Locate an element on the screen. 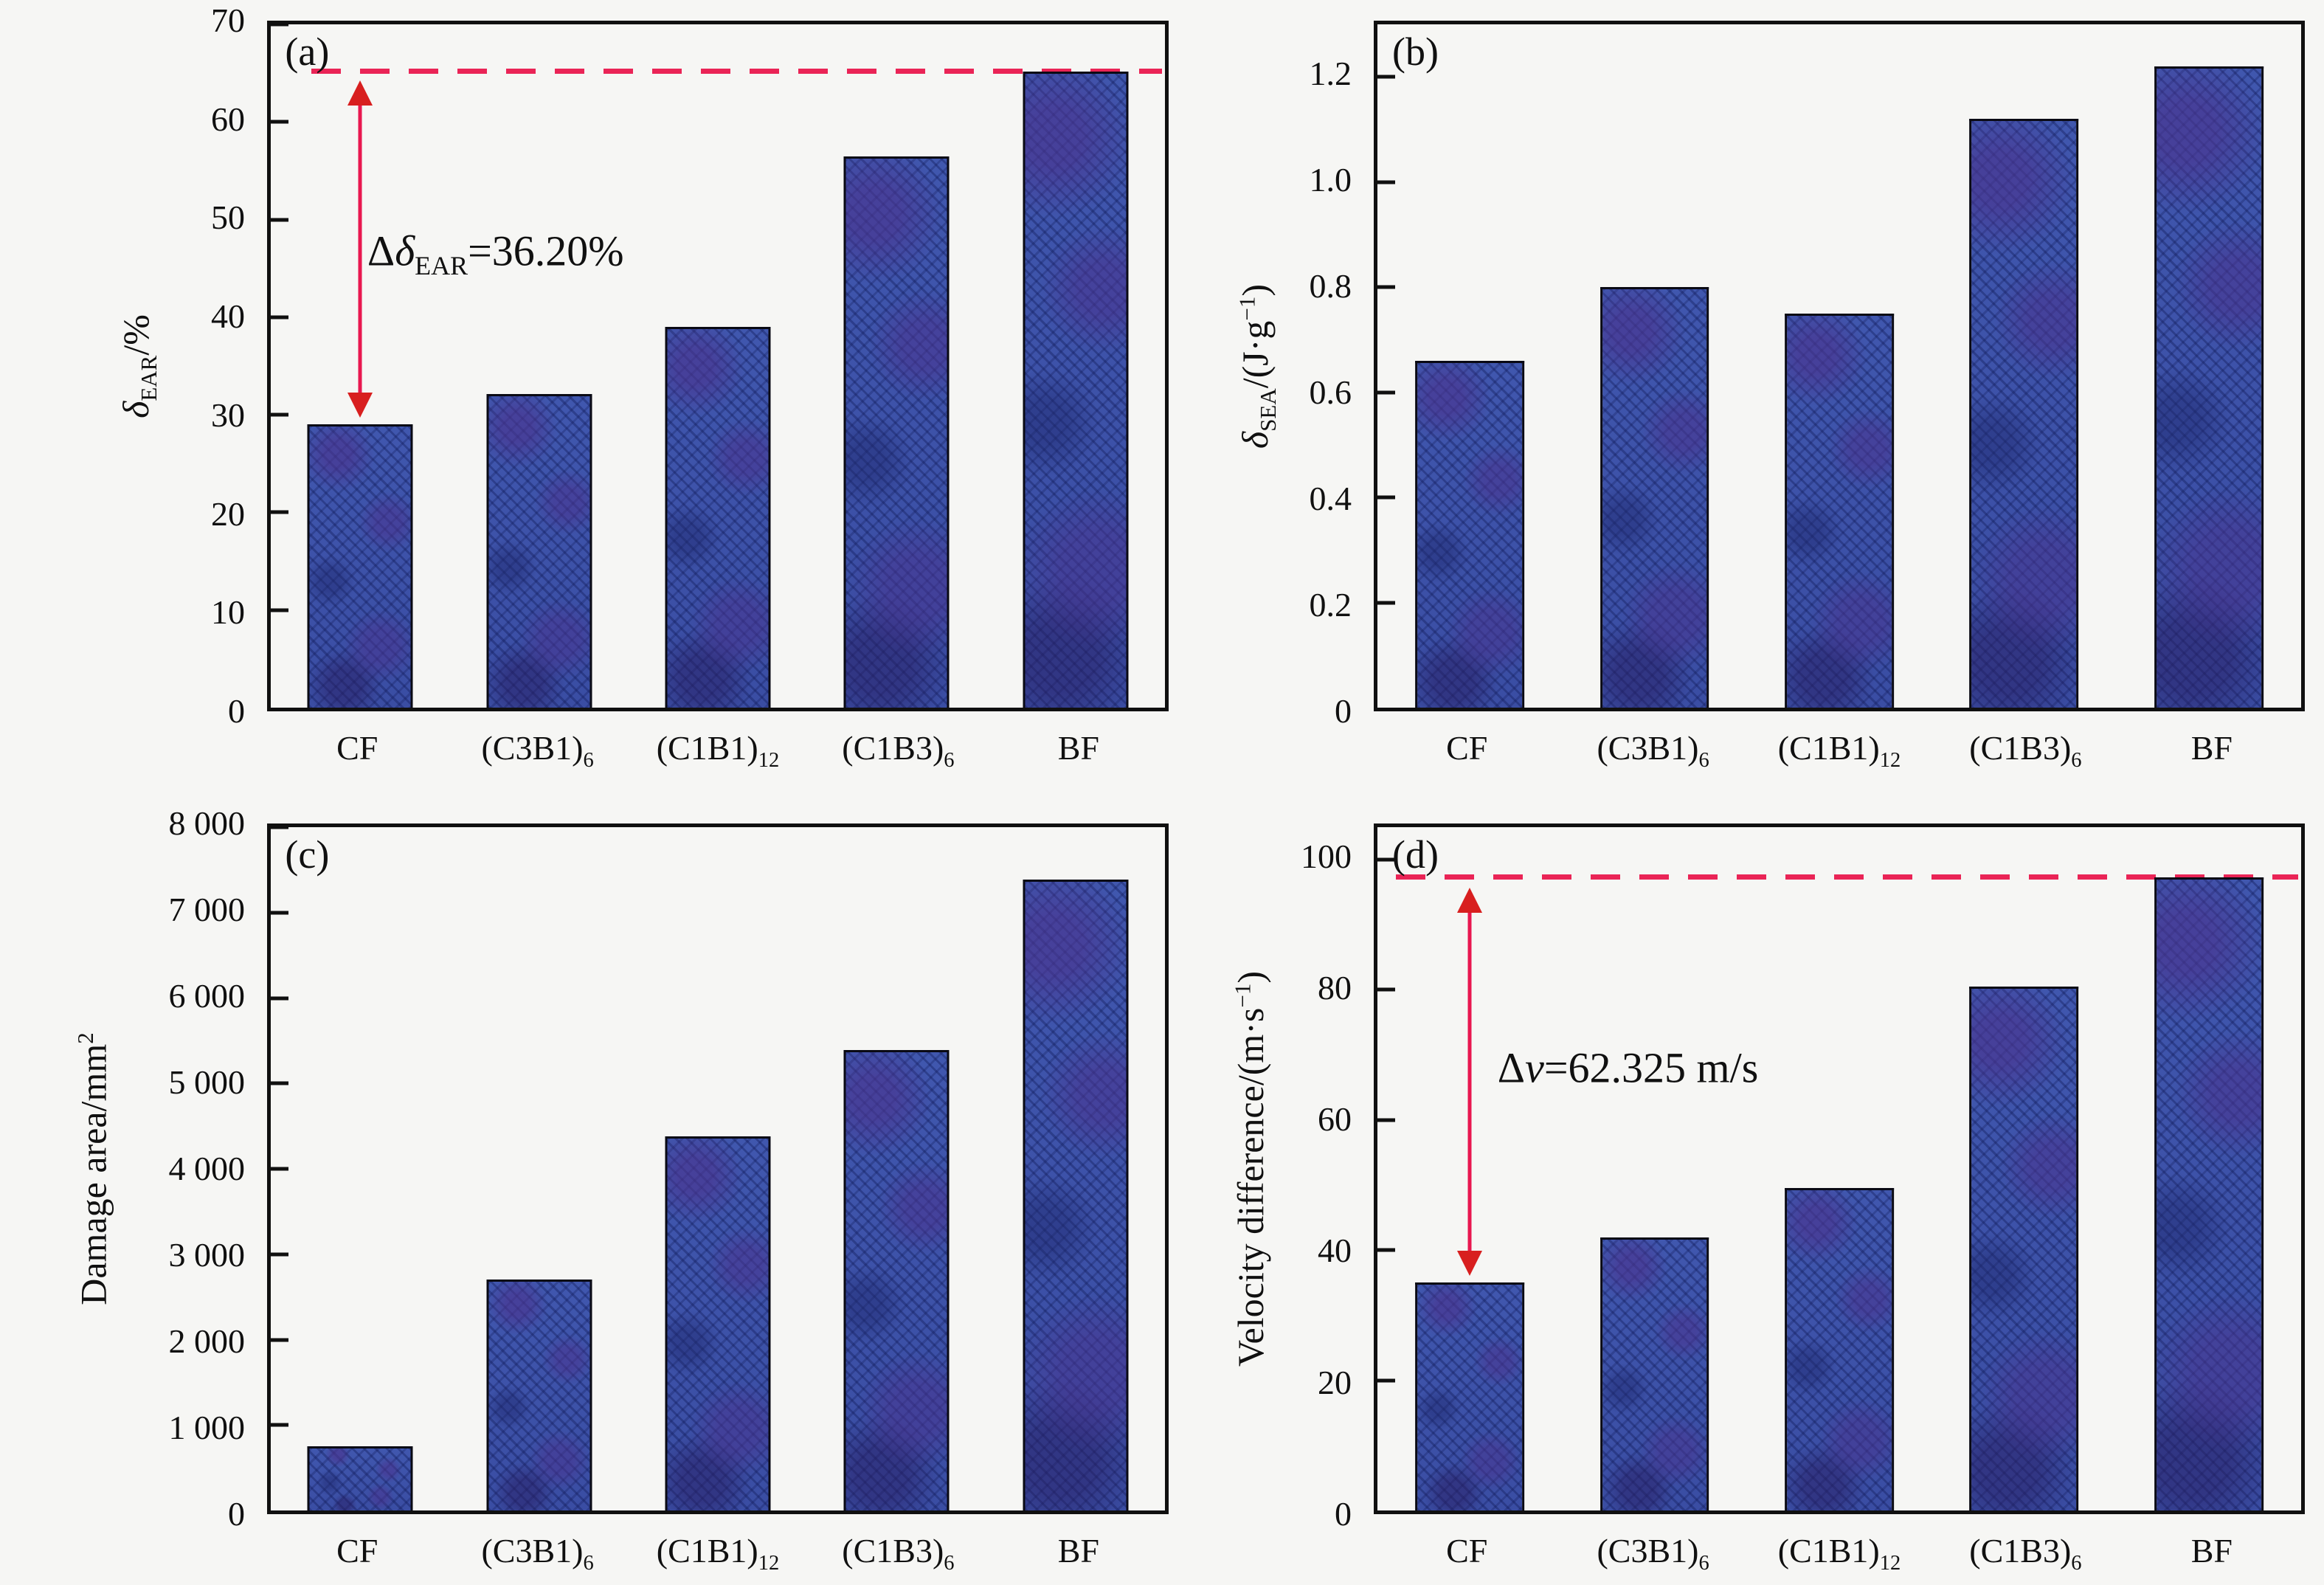 The width and height of the screenshot is (2324, 1585). x-axis-category-labels-d: CF (C3B1)6 (C1B1)12 (C1B3)6 BF is located at coordinates (1839, 1553).